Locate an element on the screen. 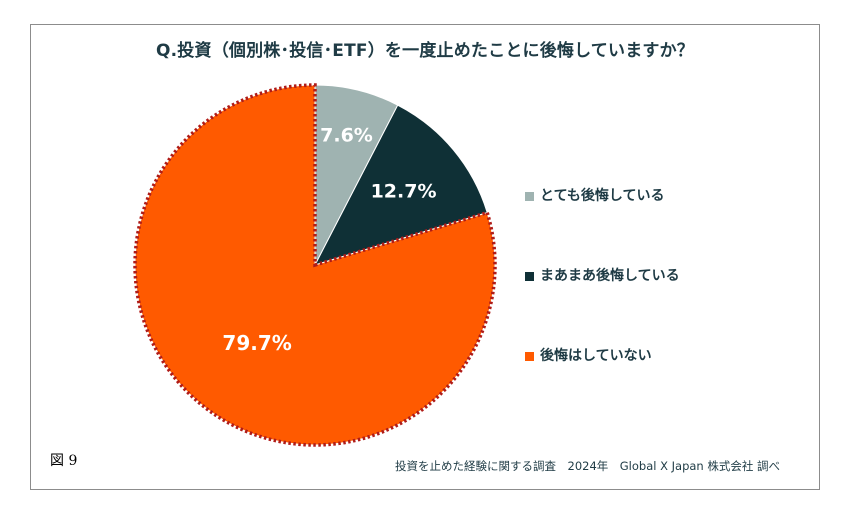 This screenshot has width=850, height=513. figure-label: 図 9 is located at coordinates (64, 461).